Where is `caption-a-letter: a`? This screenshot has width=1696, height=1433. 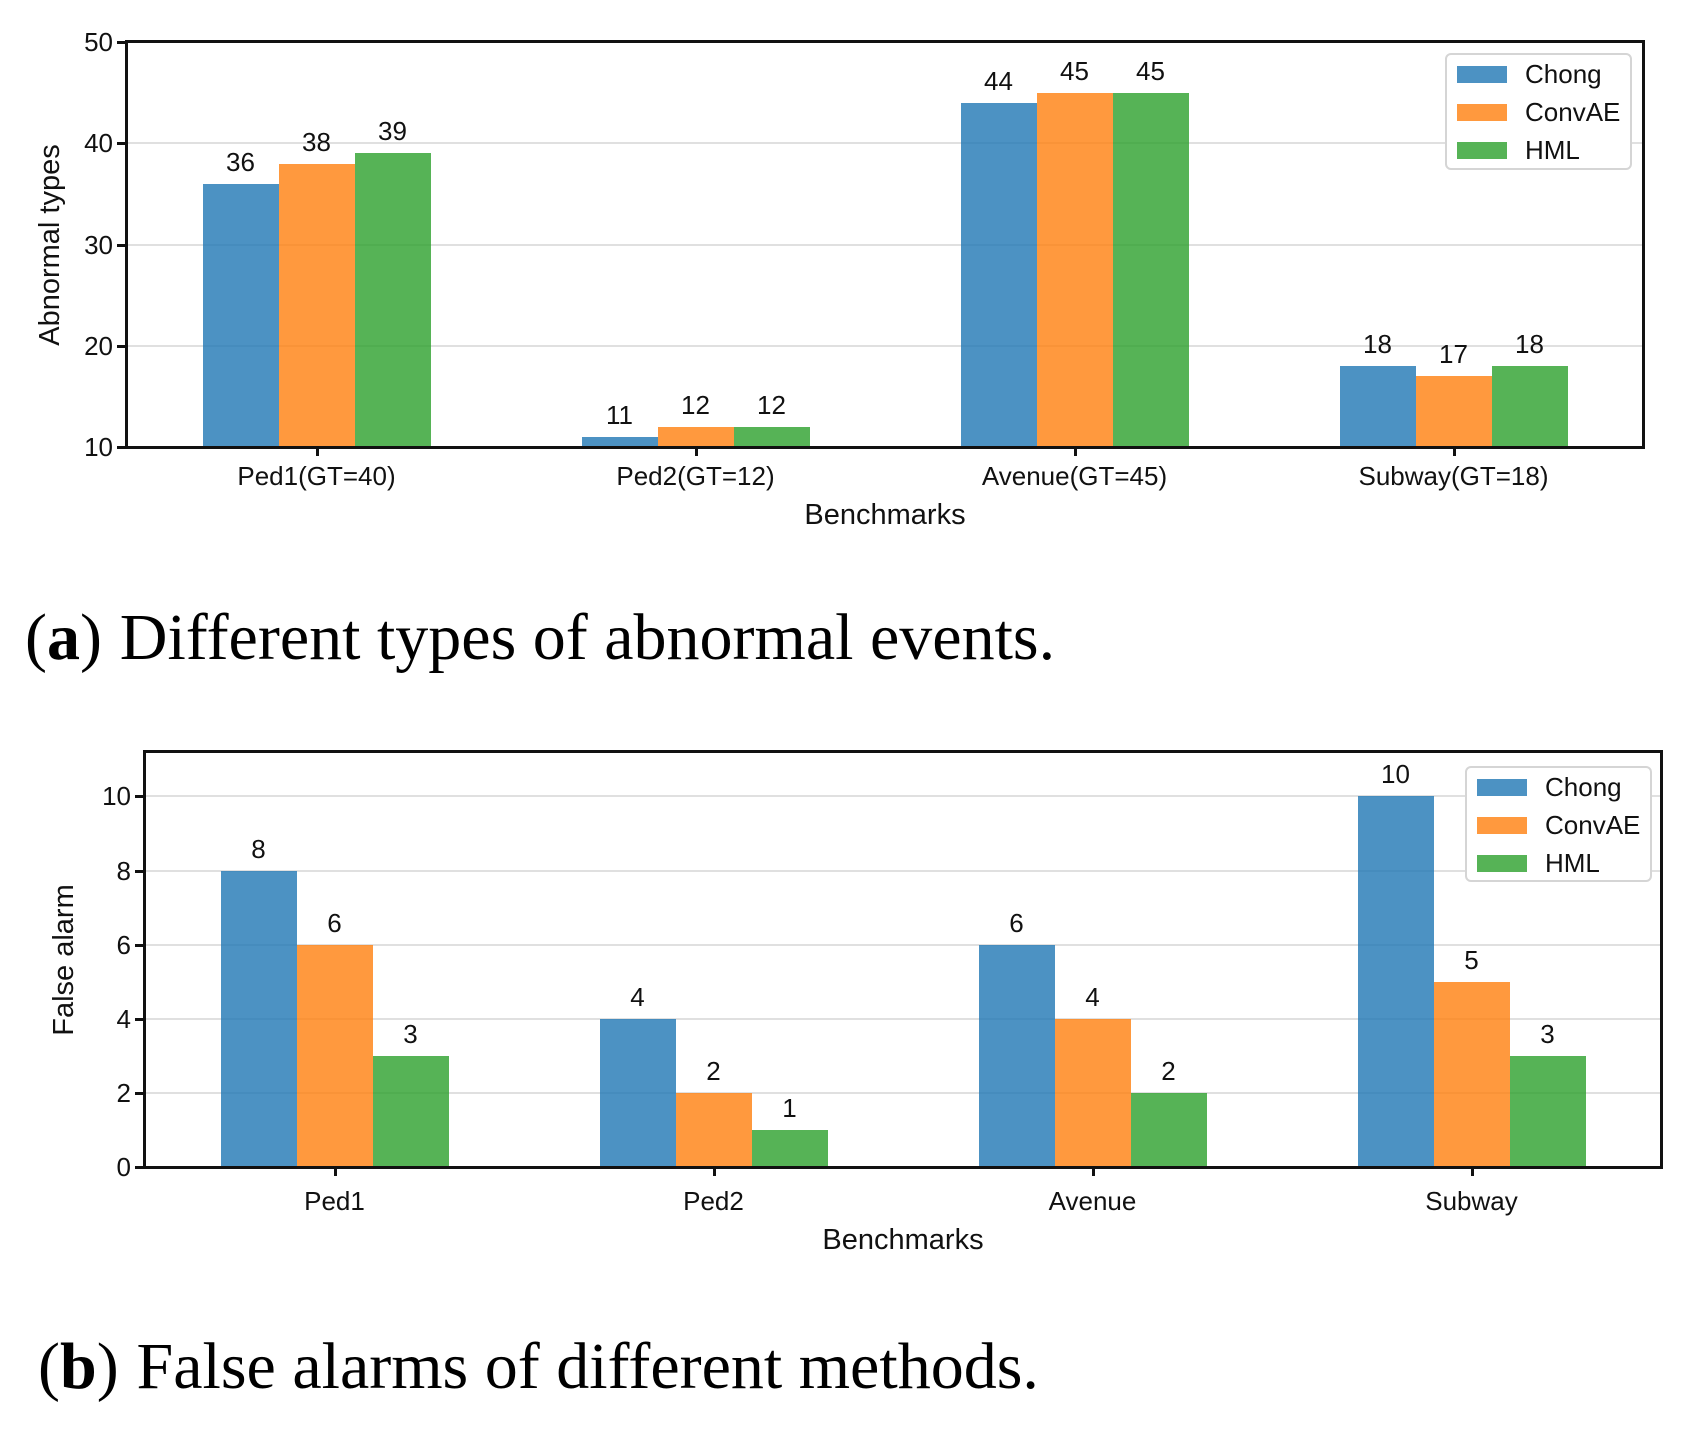
caption-a-letter: a is located at coordinates (63, 637).